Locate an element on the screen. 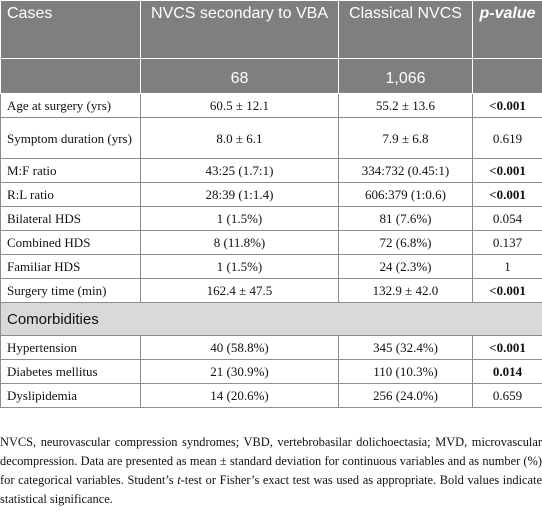 The width and height of the screenshot is (542, 514). row-label: Bilateral HDS is located at coordinates (70, 218).